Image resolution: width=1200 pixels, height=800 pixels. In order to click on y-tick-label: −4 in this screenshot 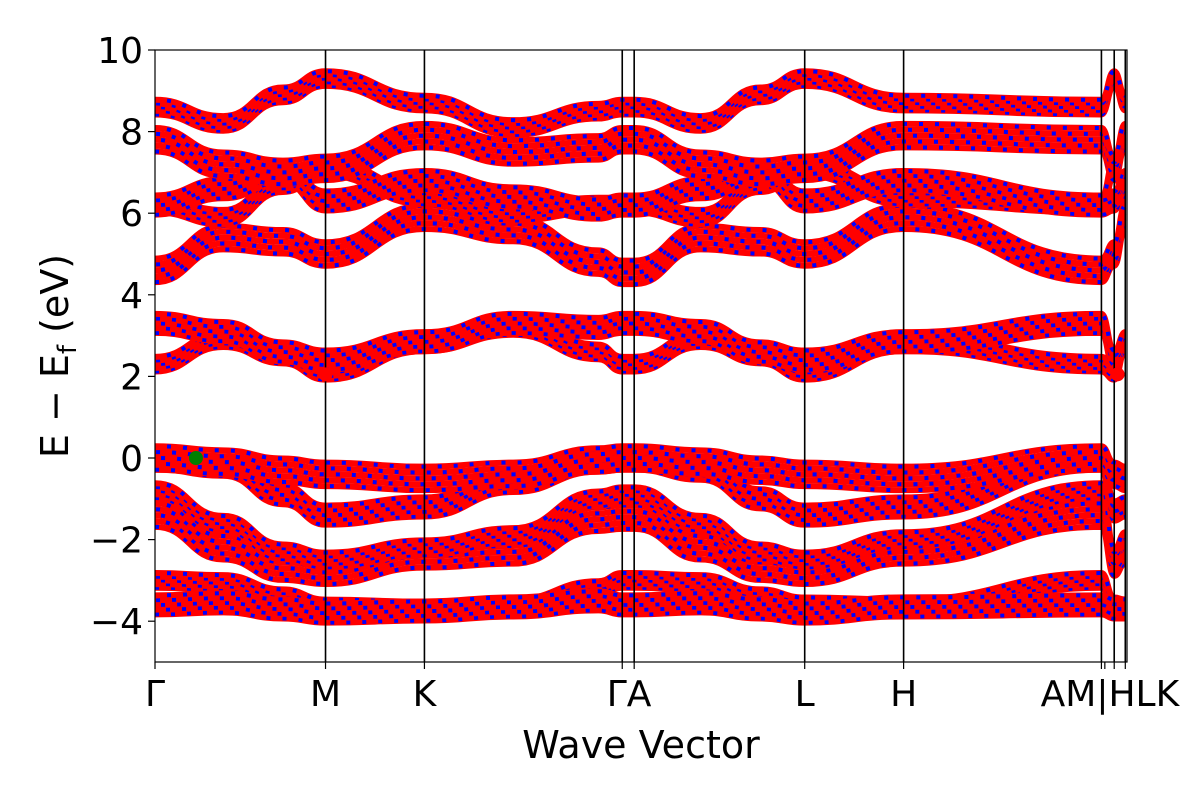, I will do `click(116, 622)`.